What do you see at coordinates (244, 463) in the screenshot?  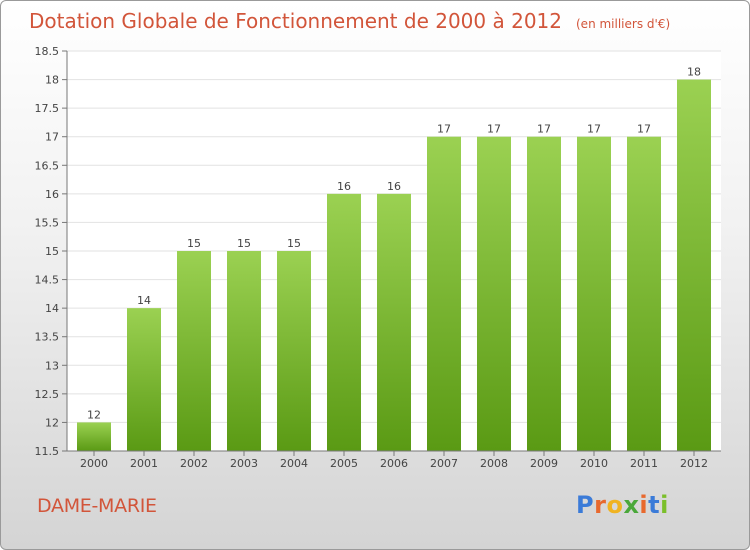 I see `x-tick-label: 2003` at bounding box center [244, 463].